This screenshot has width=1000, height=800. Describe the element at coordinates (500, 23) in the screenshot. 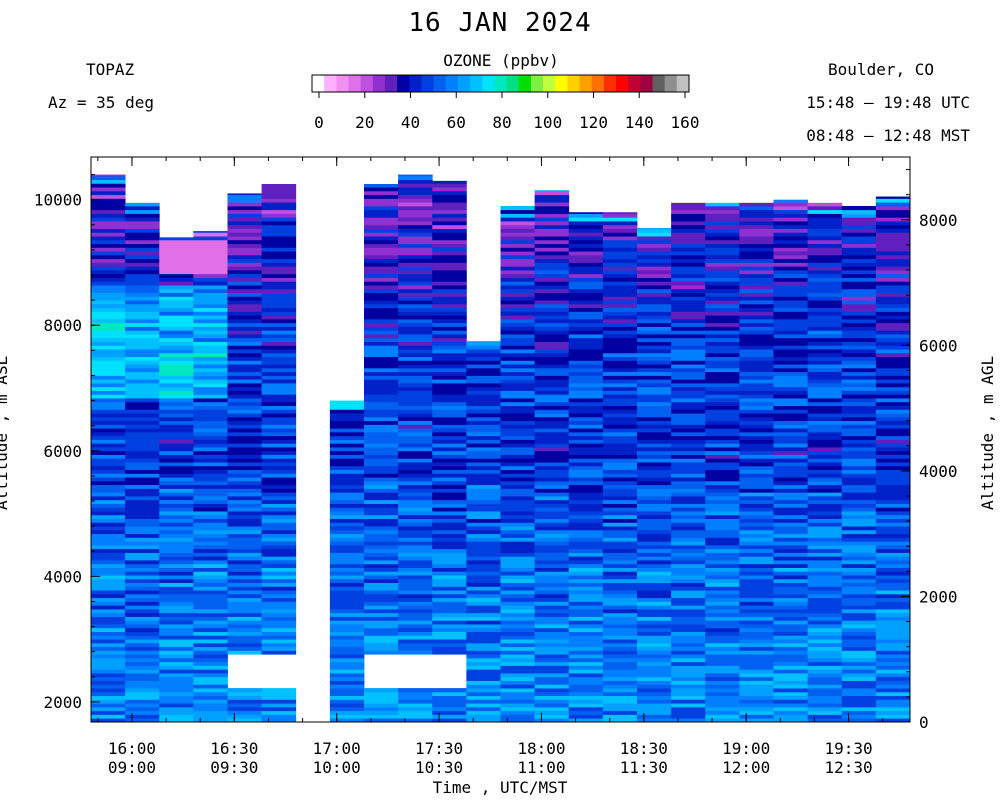

I see `chart-title: 16 JAN 2024` at that location.